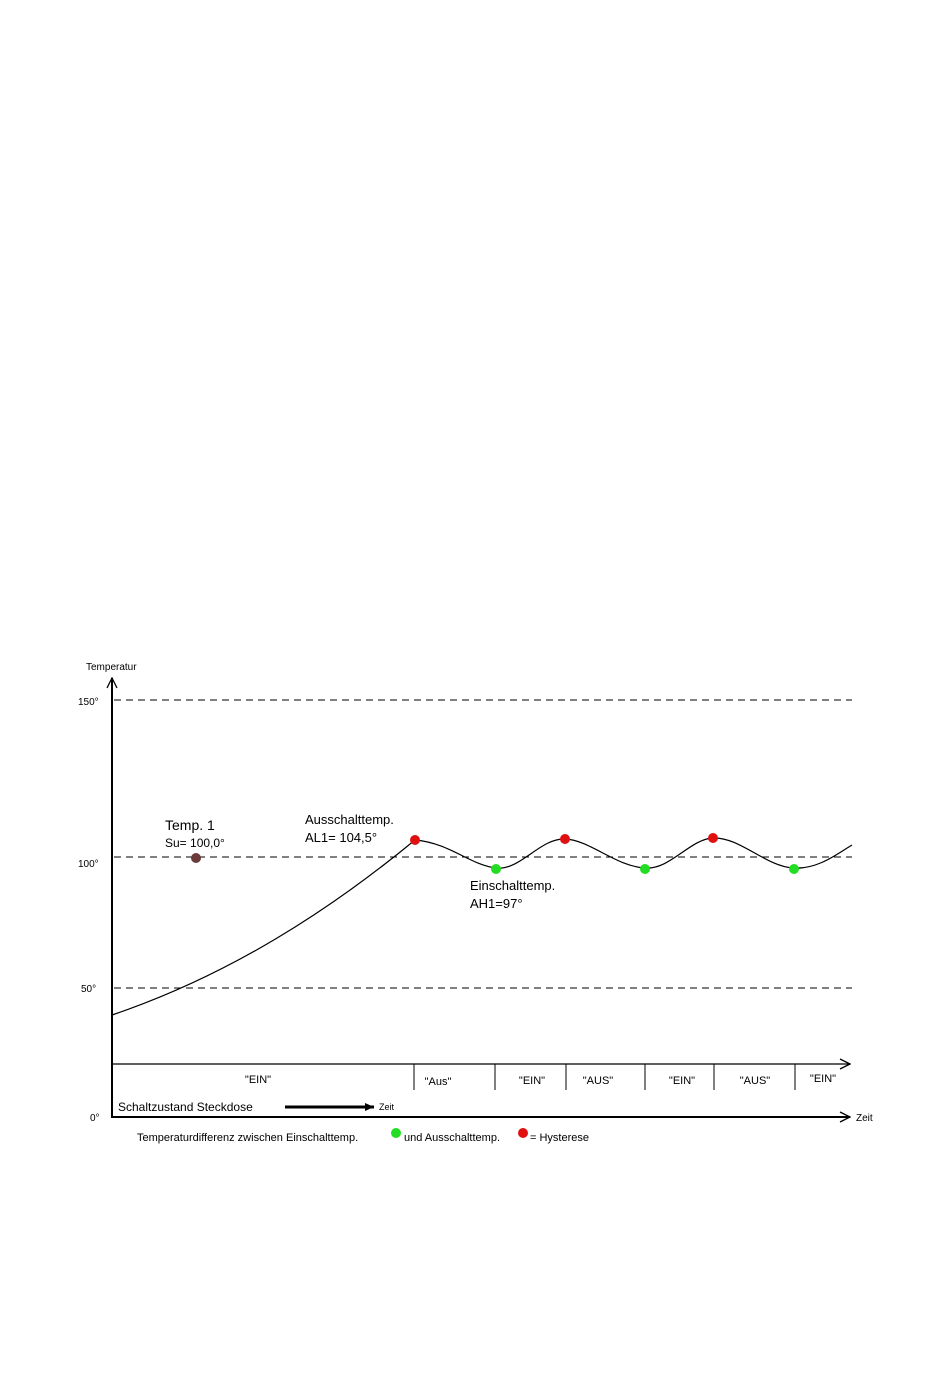 Image resolution: width=950 pixels, height=1387 pixels. I want to click on setpoint-marker, so click(196, 858).